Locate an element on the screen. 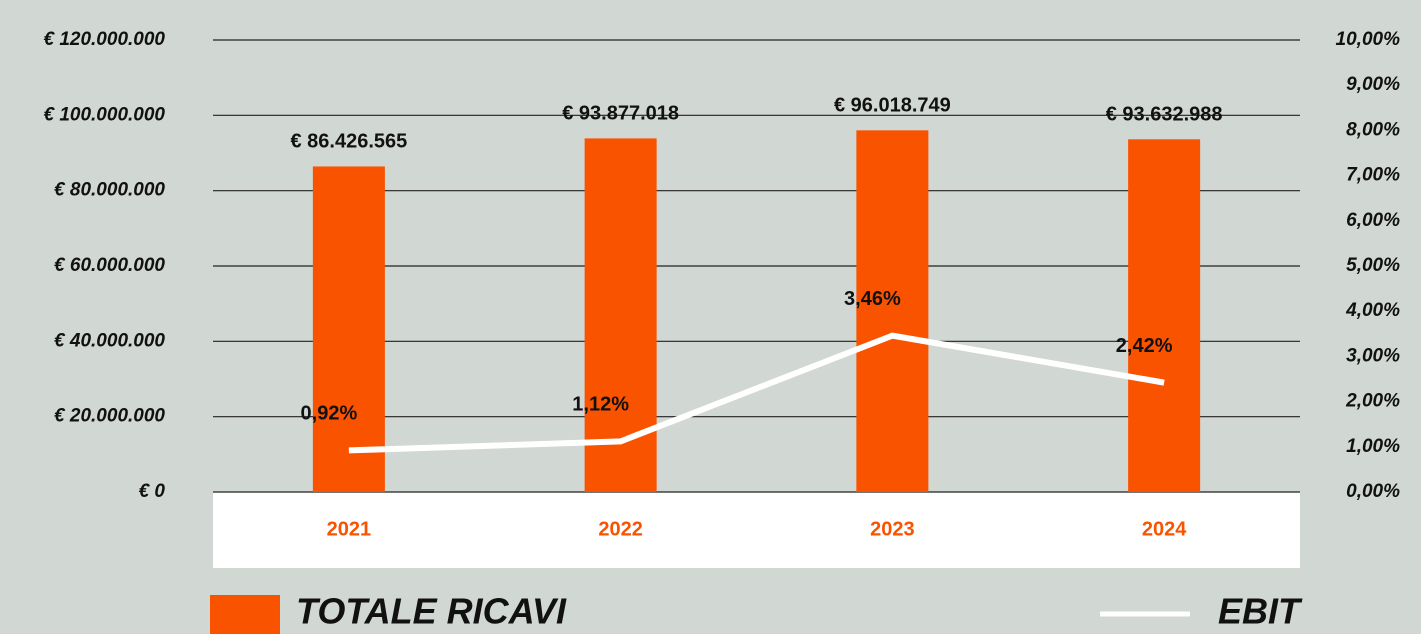  y2-tick-label: 4,00% is located at coordinates (1372, 310).